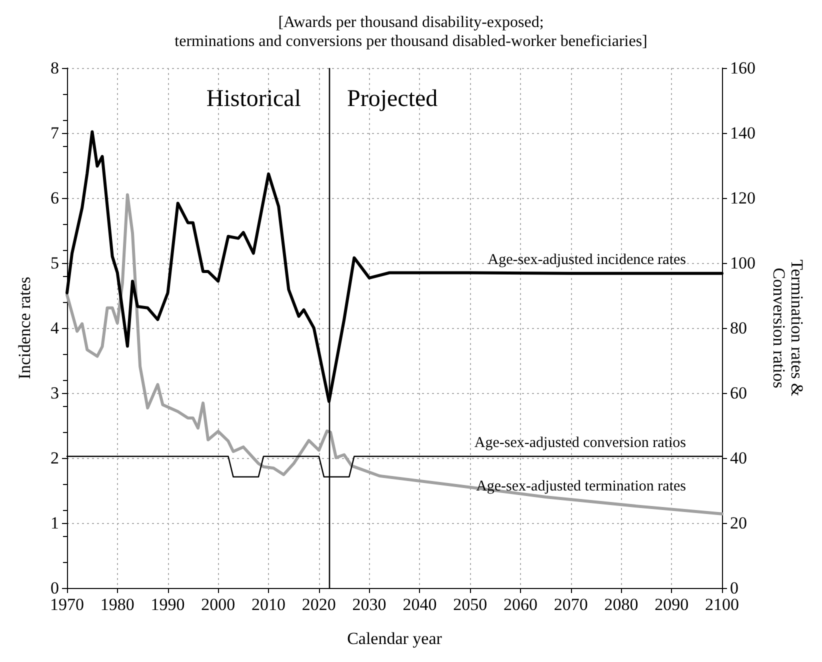 The width and height of the screenshot is (822, 662). What do you see at coordinates (54, 68) in the screenshot?
I see `y-tick-label: 8` at bounding box center [54, 68].